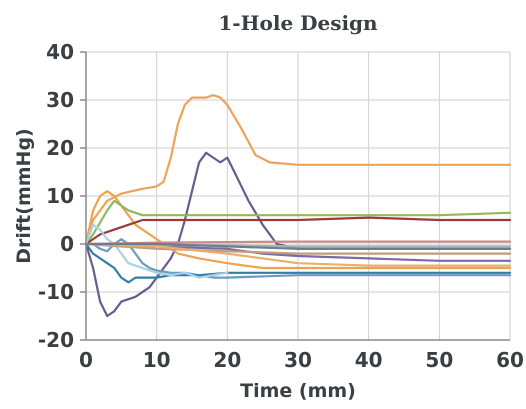  Describe the element at coordinates (86, 360) in the screenshot. I see `x-tick-label: 0` at that location.